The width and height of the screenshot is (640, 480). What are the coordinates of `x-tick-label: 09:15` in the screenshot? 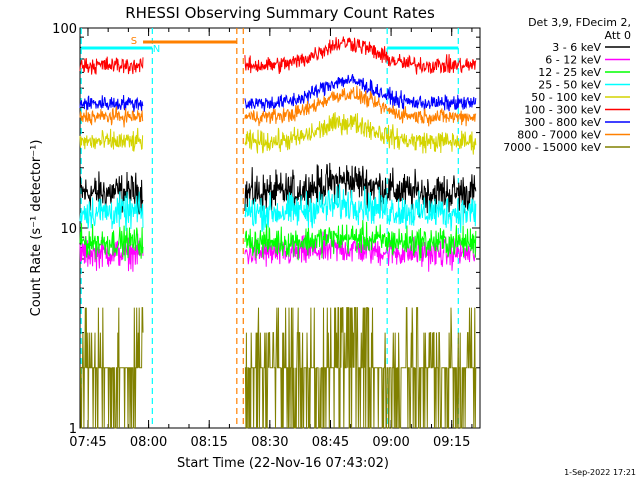 It's located at (451, 442).